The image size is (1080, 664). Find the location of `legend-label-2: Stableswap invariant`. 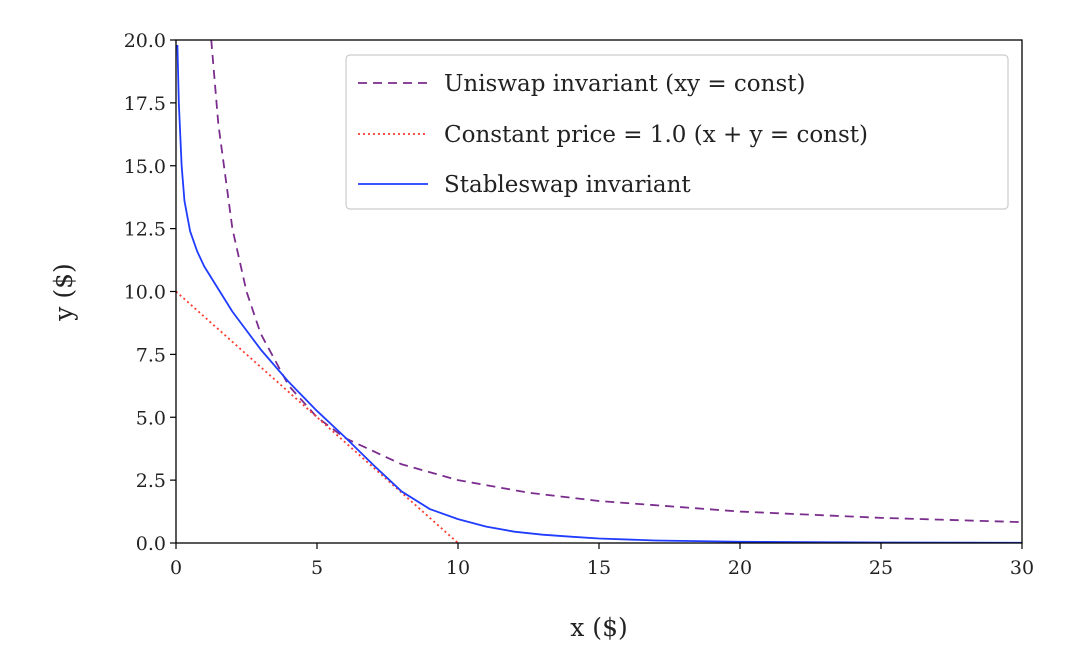

legend-label-2: Stableswap invariant is located at coordinates (567, 185).